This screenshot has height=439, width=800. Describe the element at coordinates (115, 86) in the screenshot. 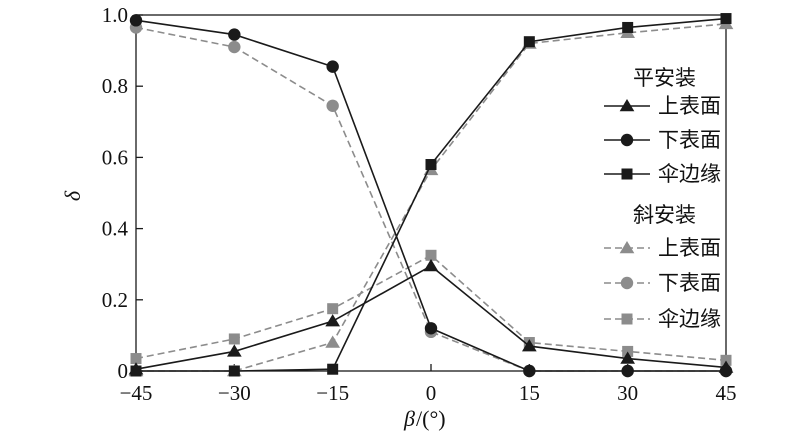

I see `y-tick-label: 0.8` at that location.